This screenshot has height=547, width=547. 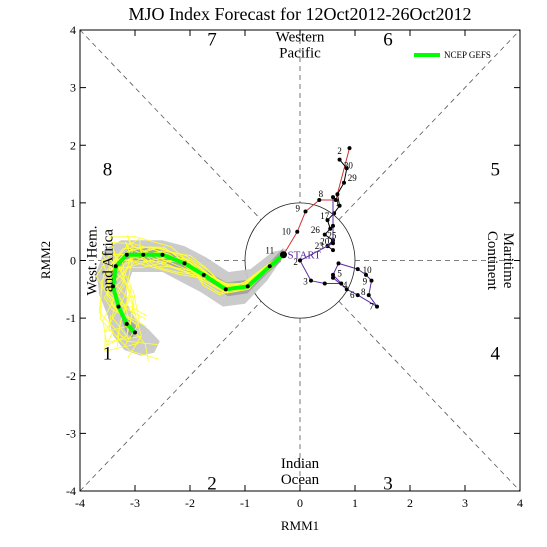 I want to click on region-label-line: Continent, so click(x=492, y=261).